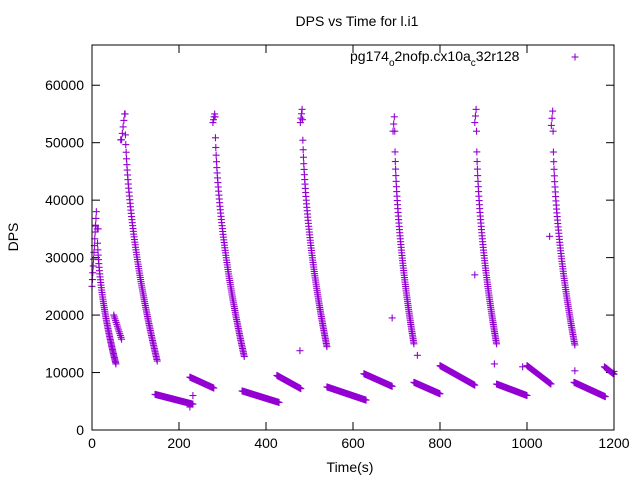  What do you see at coordinates (392, 63) in the screenshot?
I see `legend-label-sub1: o` at bounding box center [392, 63].